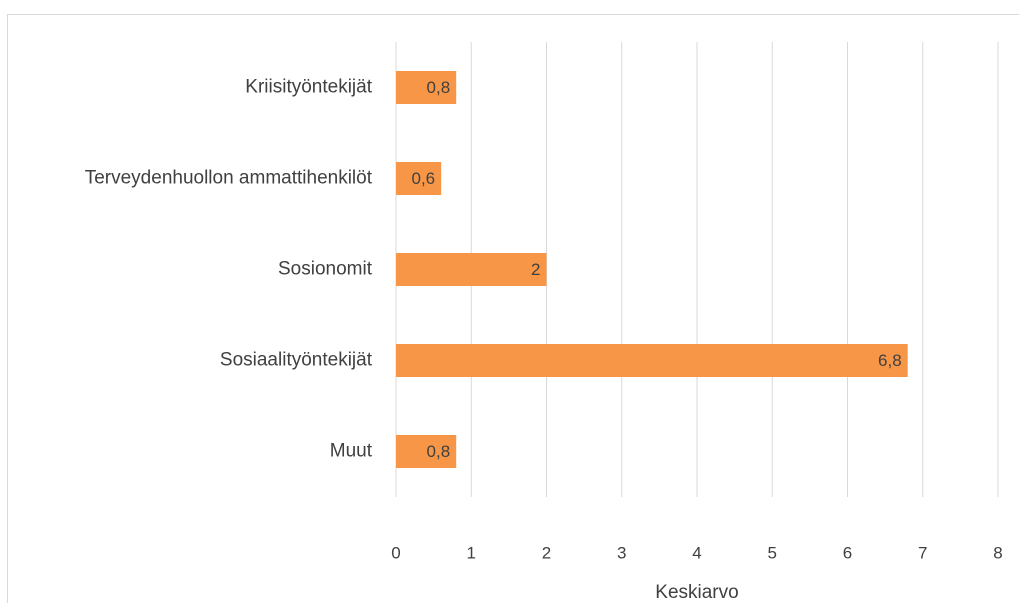 This screenshot has height=603, width=1019. What do you see at coordinates (546, 552) in the screenshot?
I see `x-tick-label: 2` at bounding box center [546, 552].